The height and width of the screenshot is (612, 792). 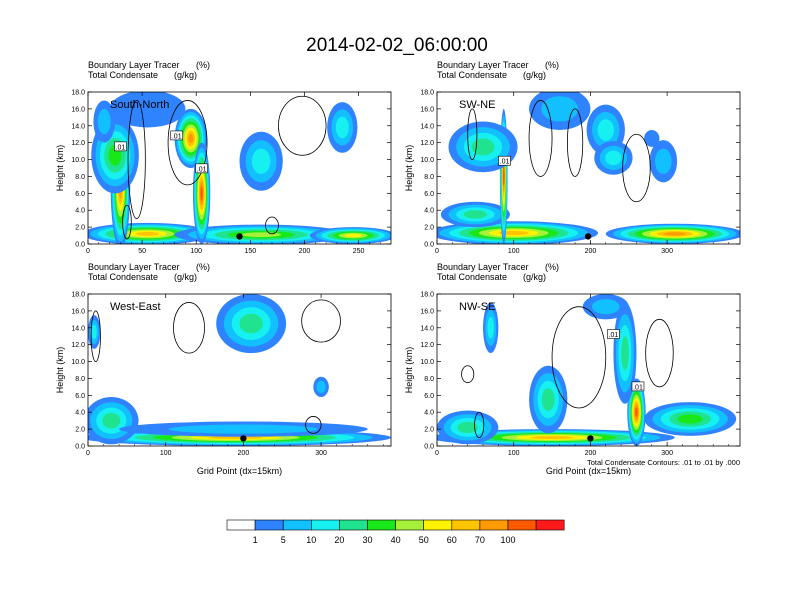 What do you see at coordinates (88, 453) in the screenshot?
I see `x-tick-label: 0` at bounding box center [88, 453].